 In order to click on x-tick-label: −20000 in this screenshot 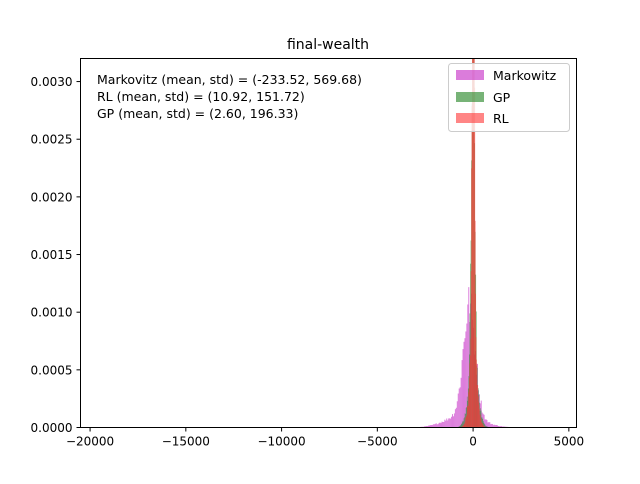, I will do `click(90, 442)`.